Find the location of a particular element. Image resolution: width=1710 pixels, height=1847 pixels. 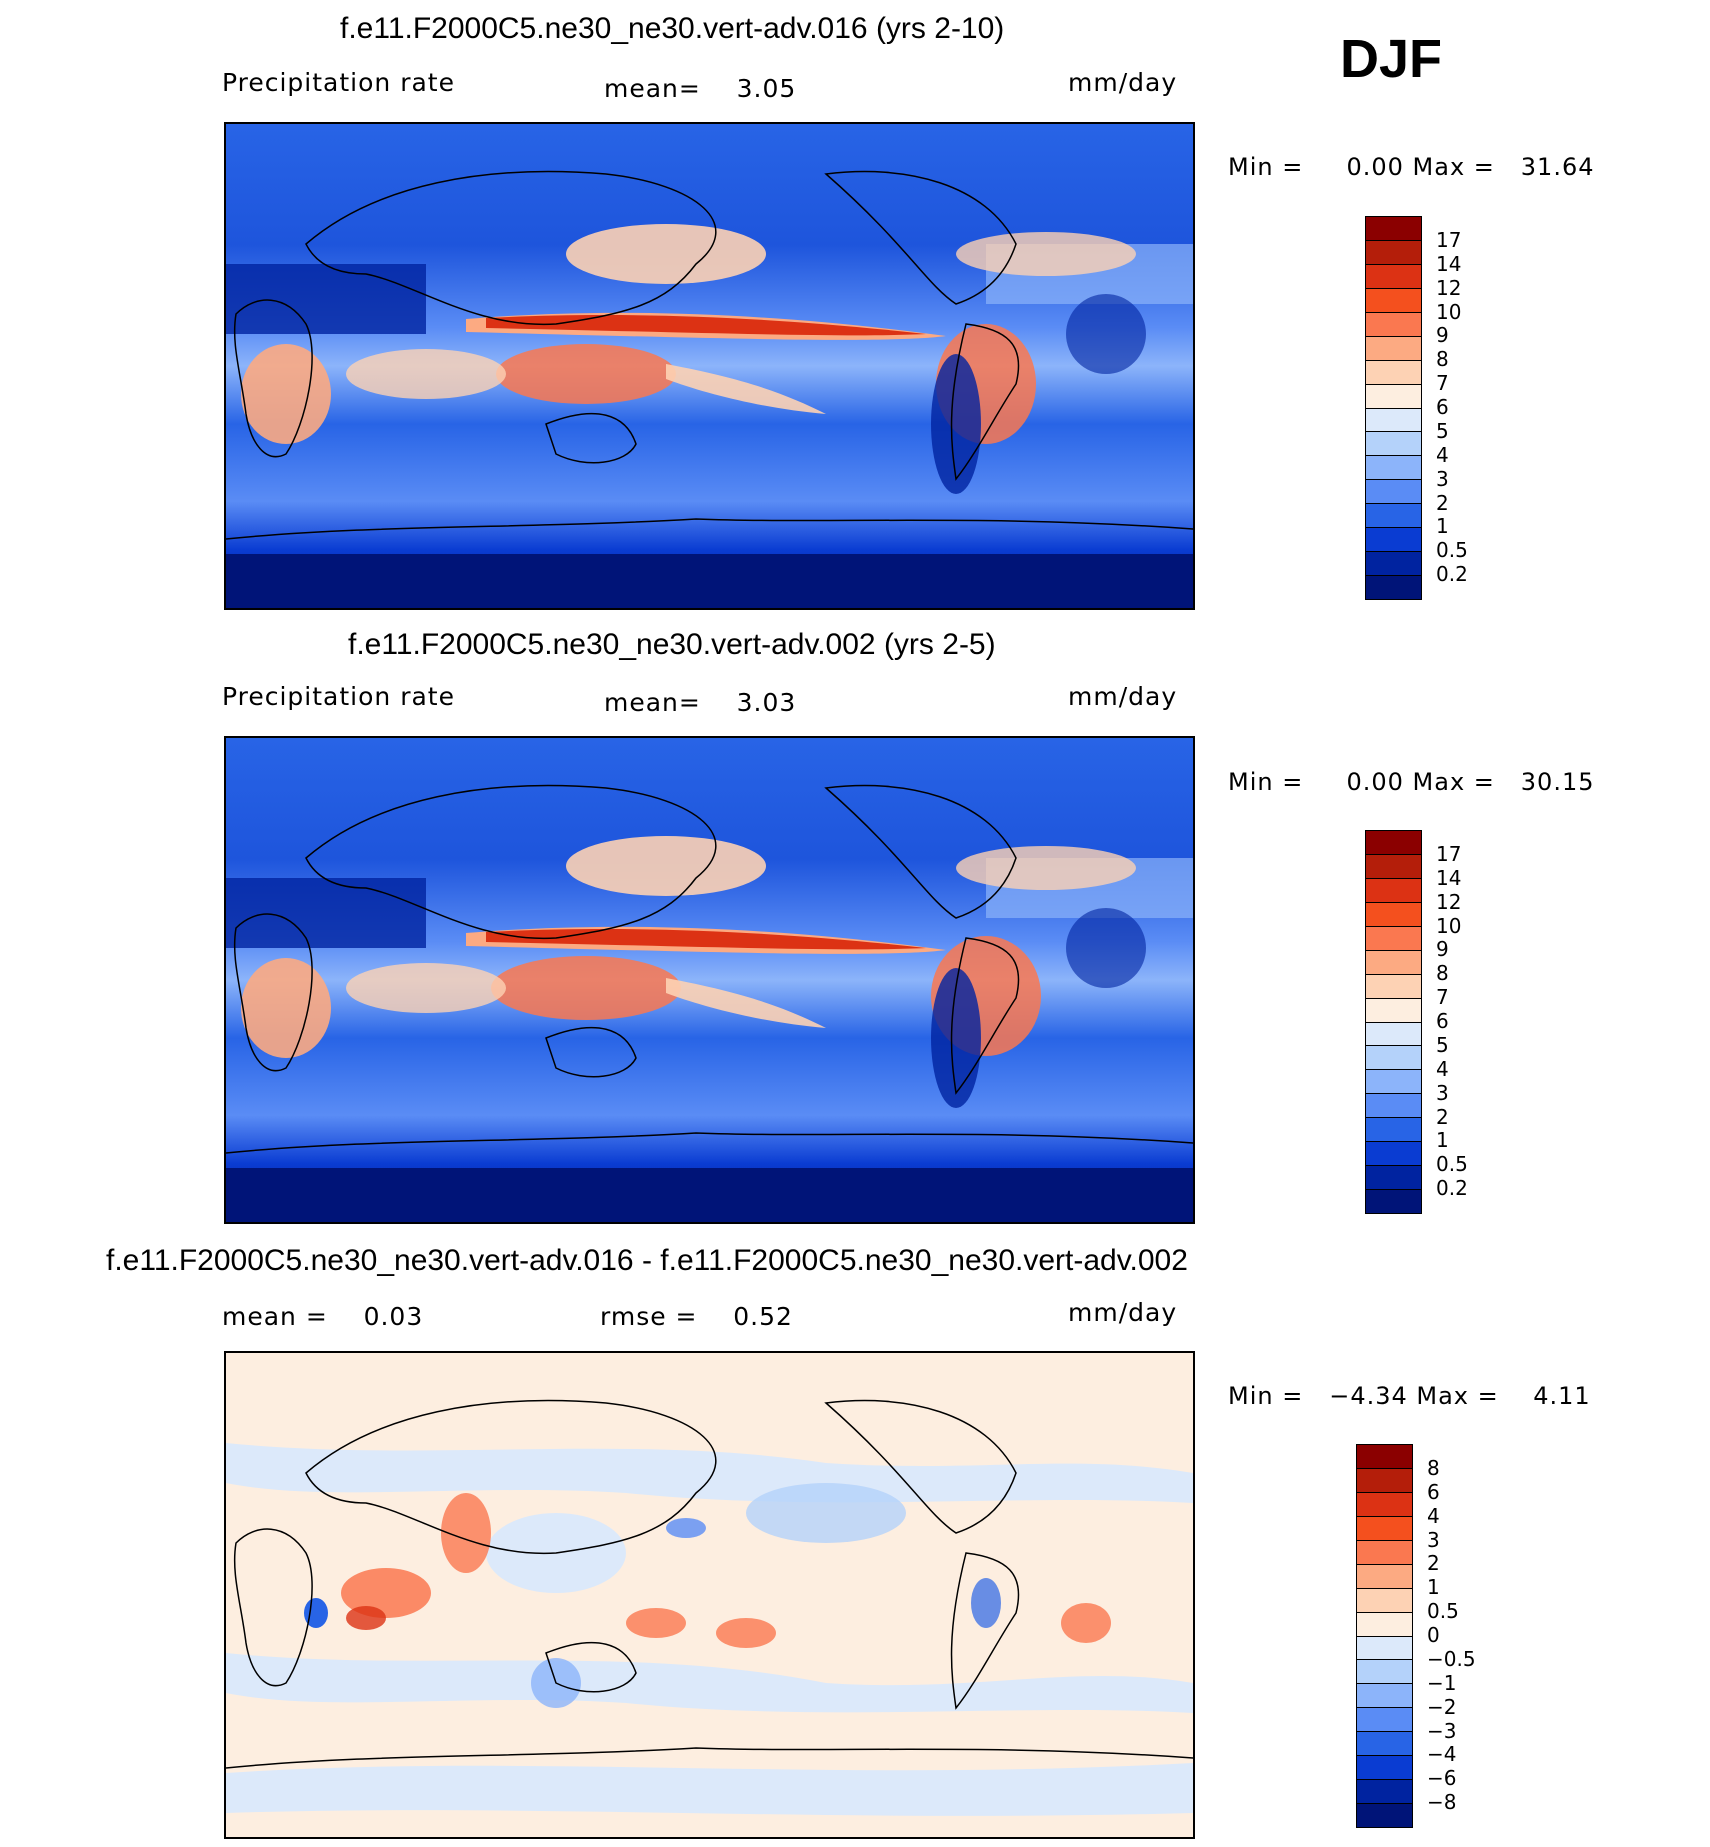

min-max-label: Min = 0.00 Max = 30.15 is located at coordinates (1411, 782).